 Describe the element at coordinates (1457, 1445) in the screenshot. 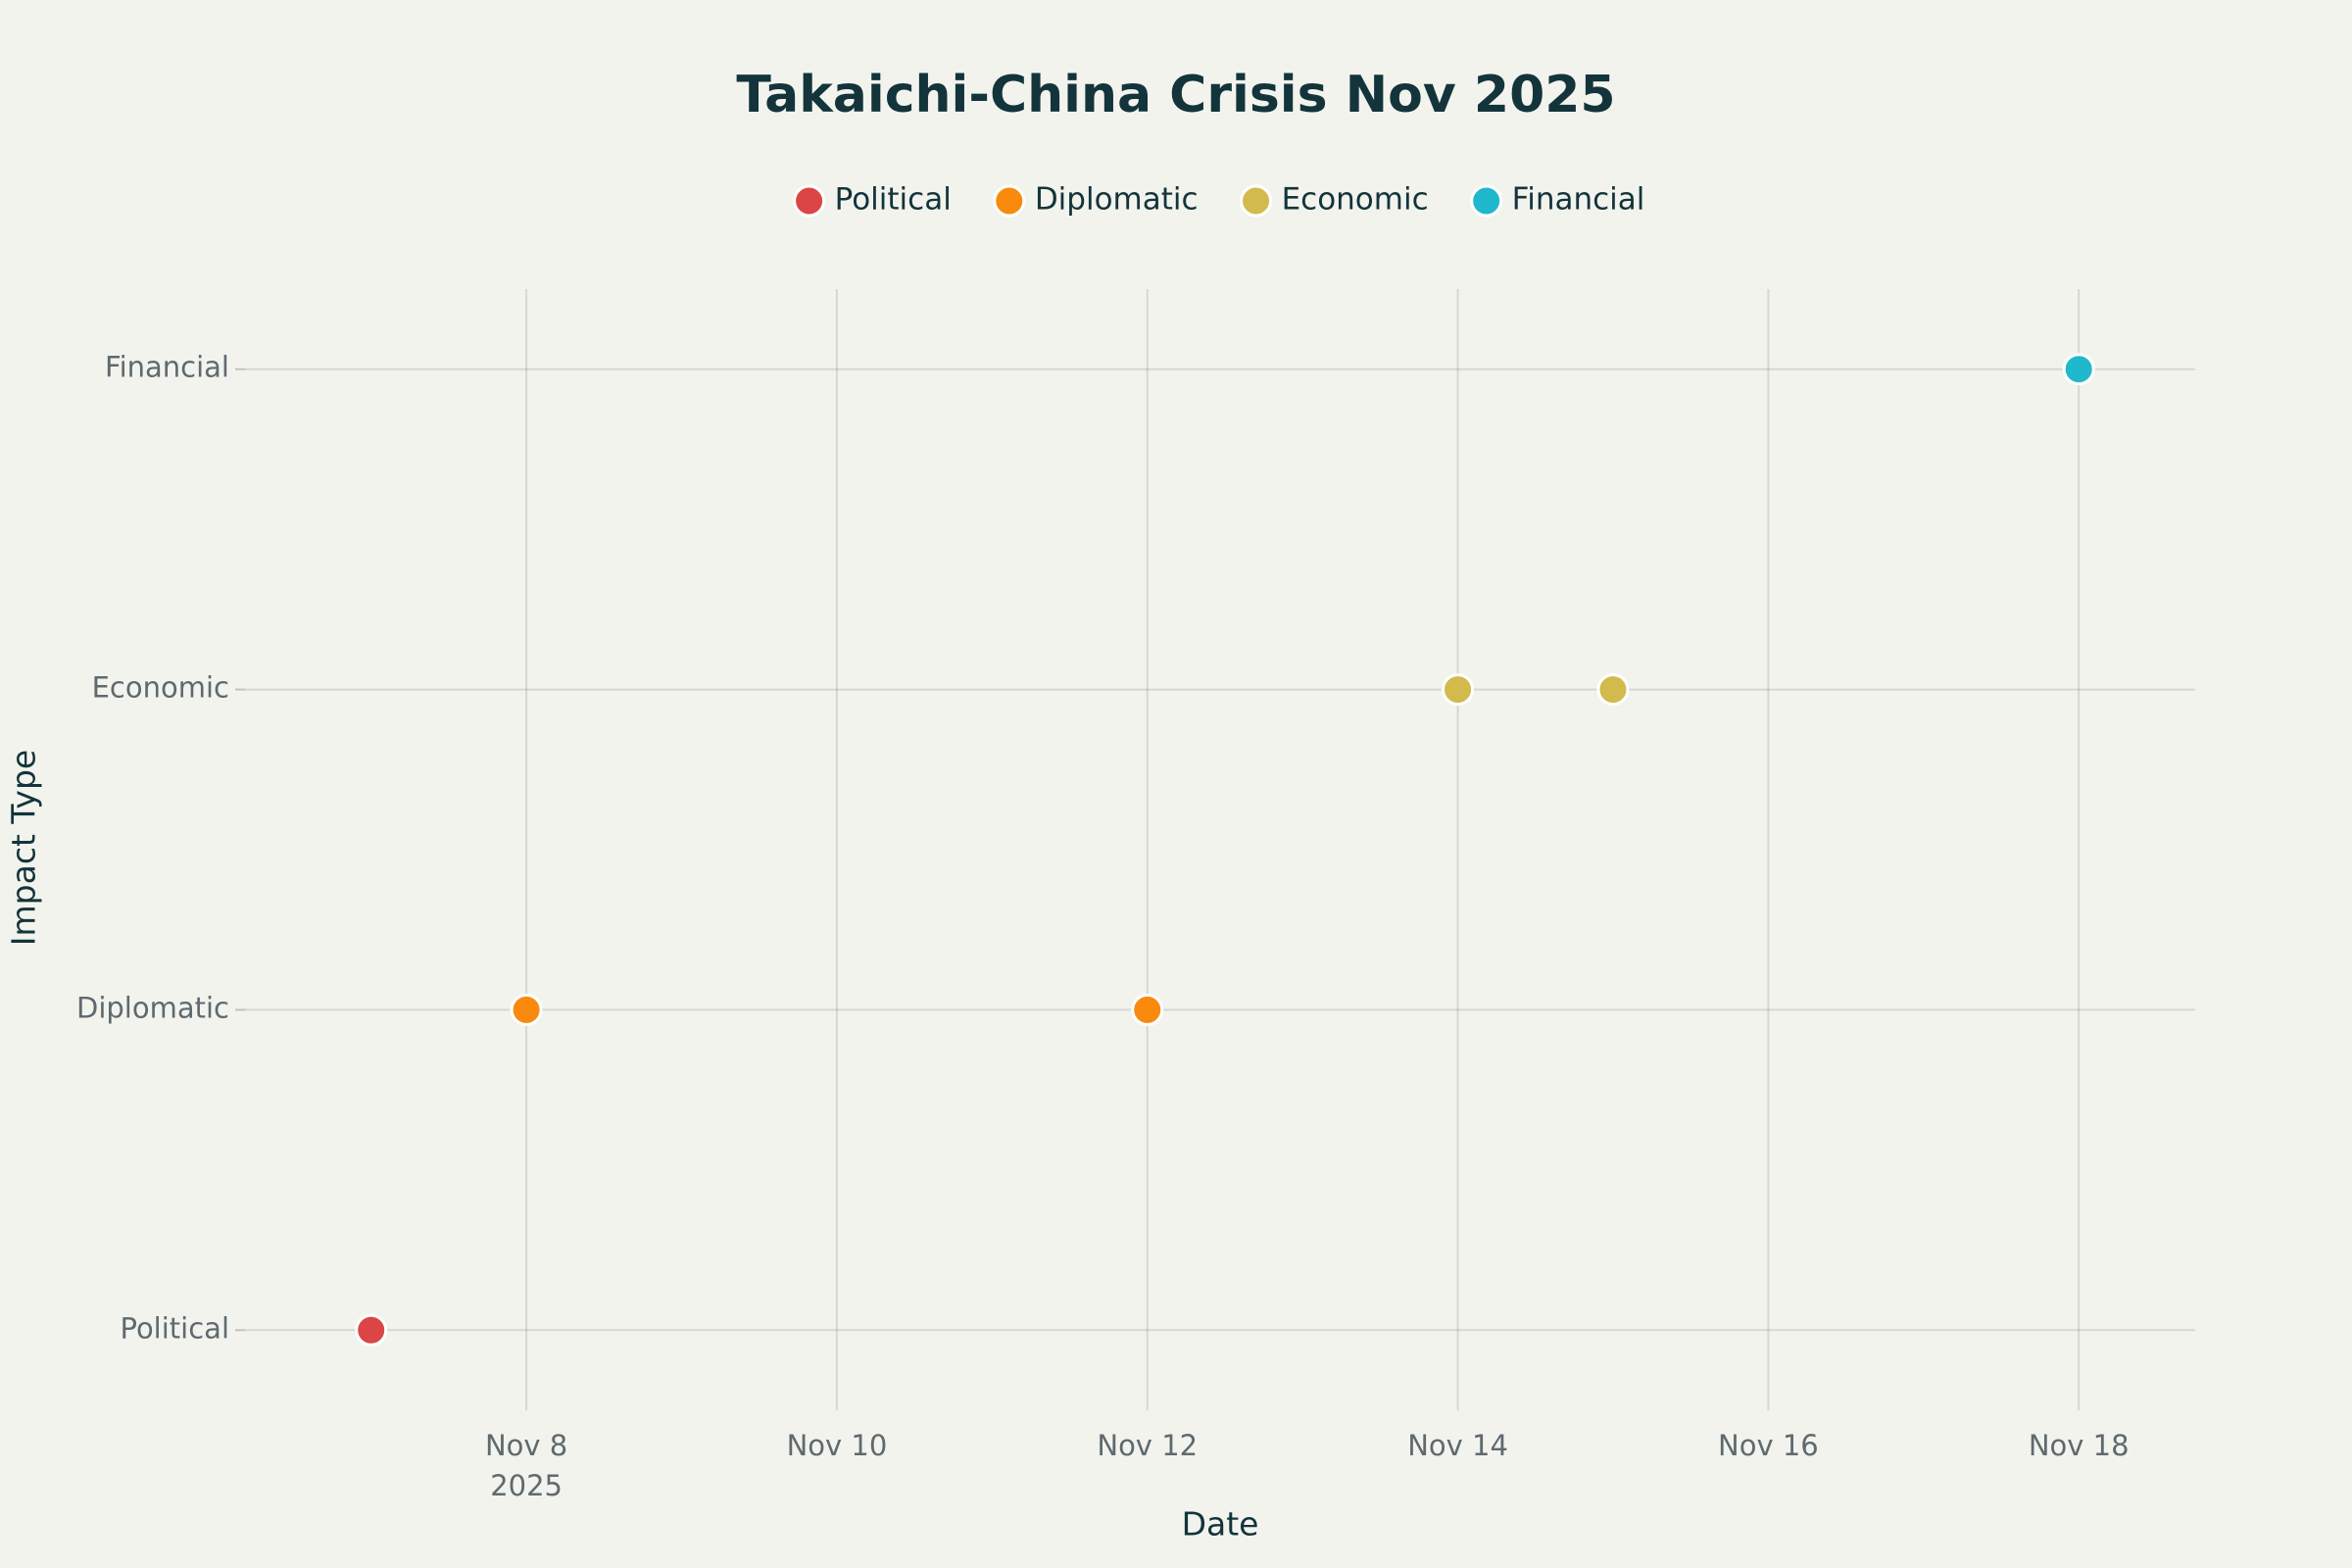

I see `x-tick-label: Nov 14` at that location.